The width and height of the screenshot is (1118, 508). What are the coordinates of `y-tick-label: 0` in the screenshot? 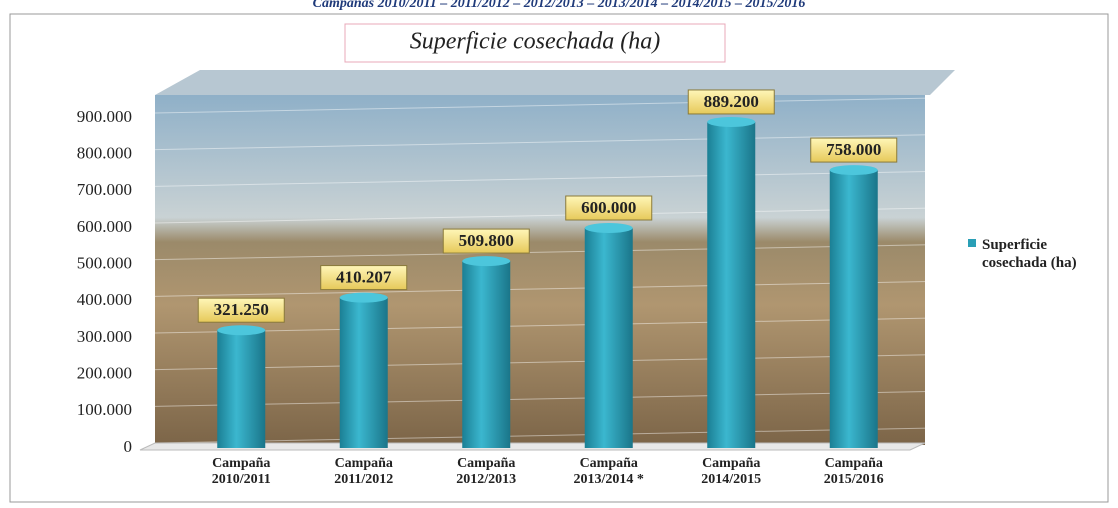 It's located at (128, 446).